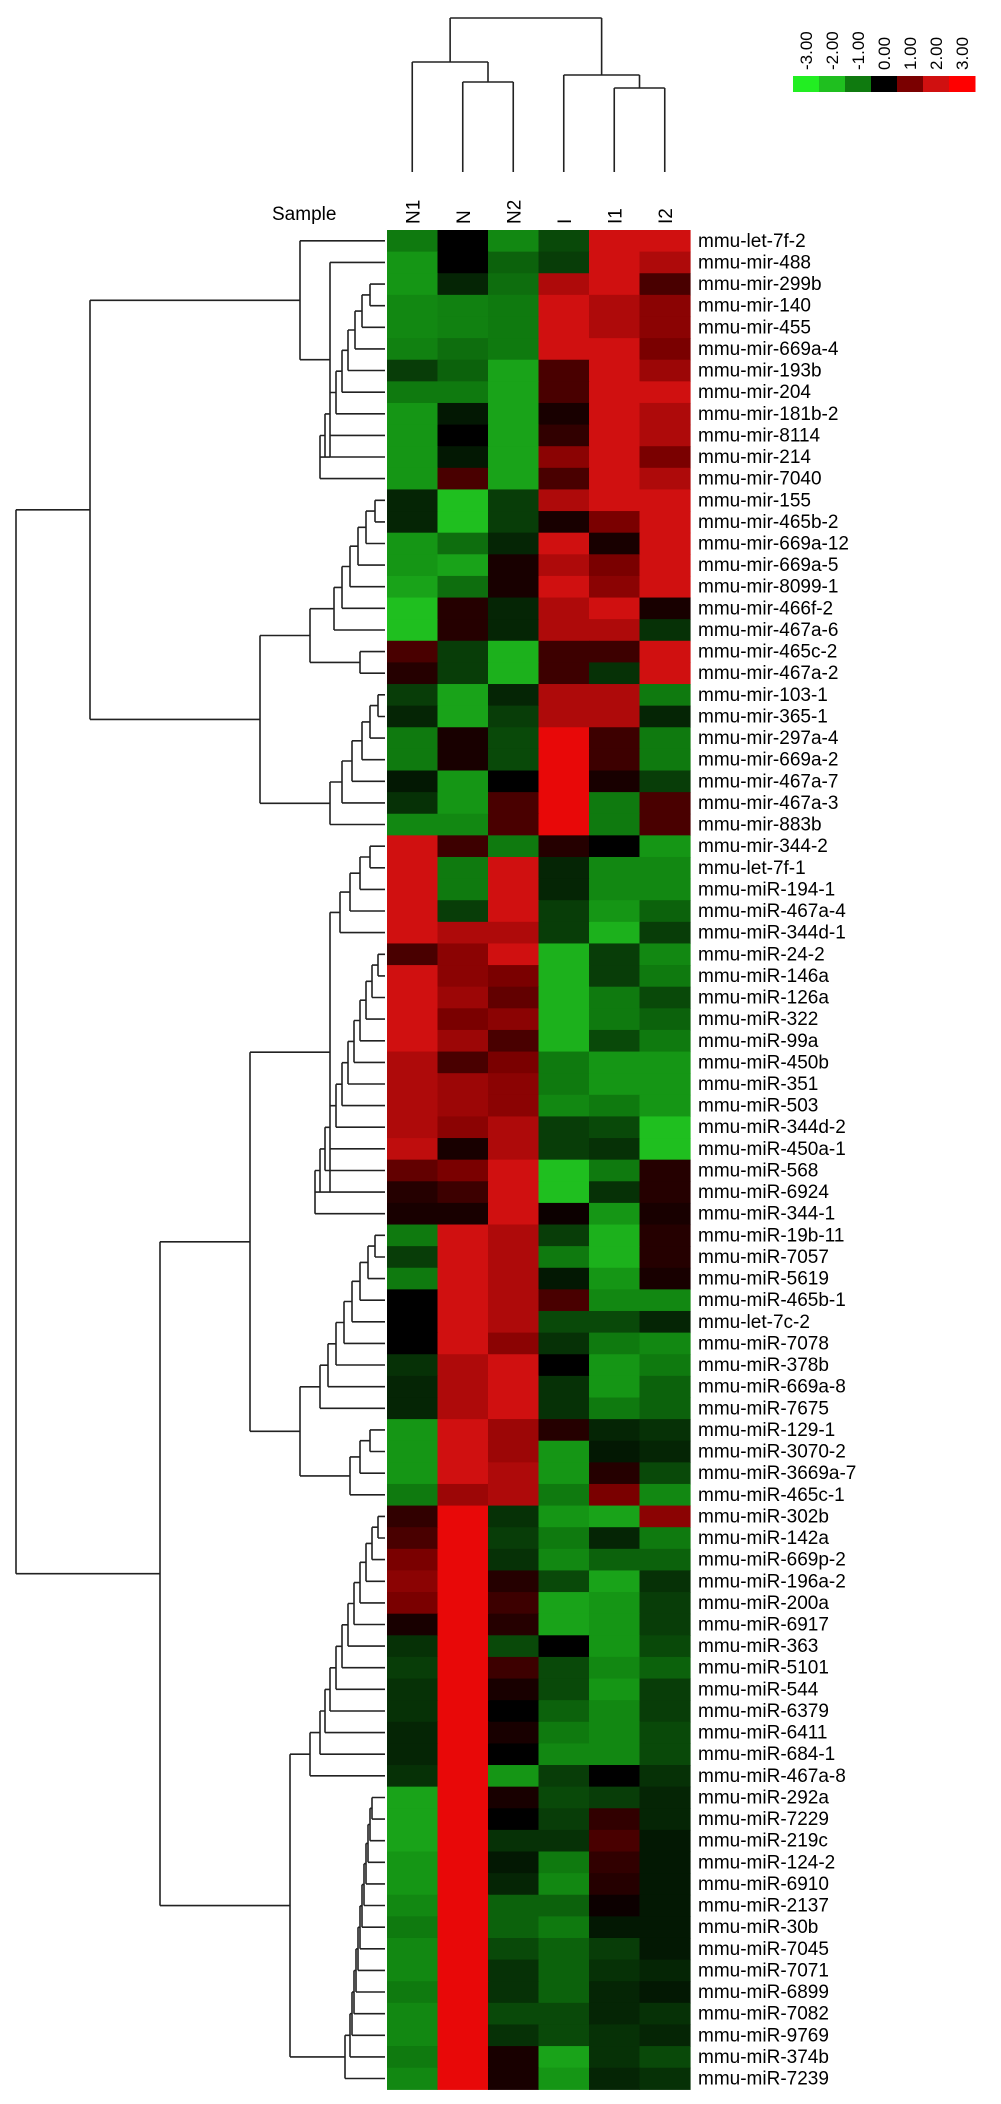  What do you see at coordinates (514, 1819) in the screenshot?
I see `heatmap-cell-mmu-miR-7229-N2` at bounding box center [514, 1819].